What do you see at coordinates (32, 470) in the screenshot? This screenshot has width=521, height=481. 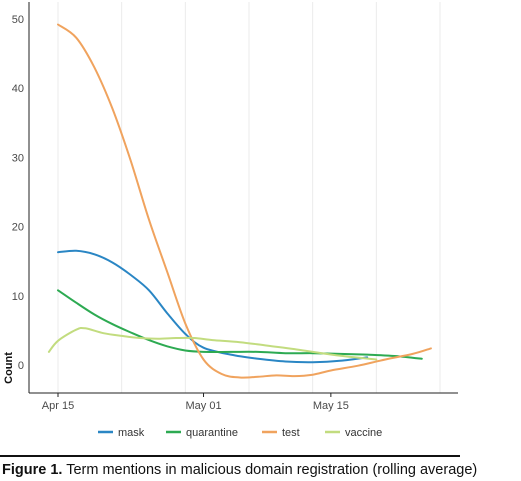 I see `figure-label: Figure 1.` at bounding box center [32, 470].